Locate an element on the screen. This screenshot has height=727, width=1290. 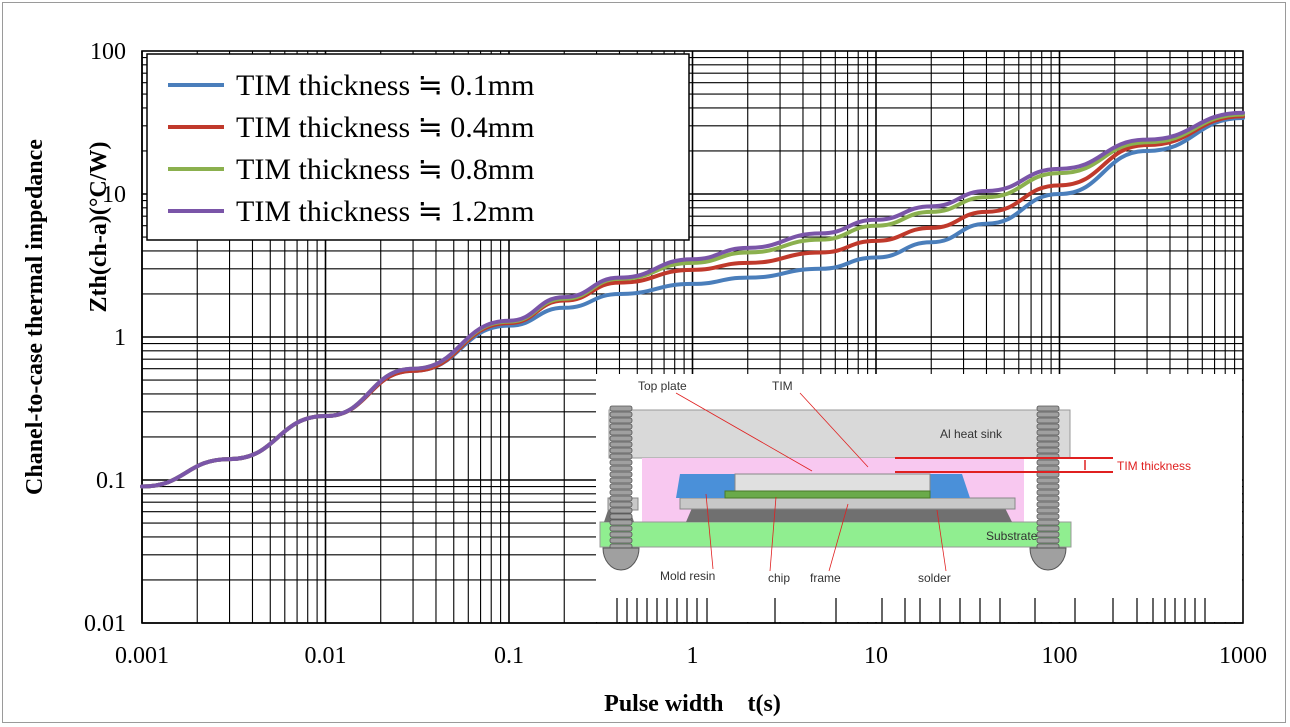
substrate is located at coordinates (835, 534).